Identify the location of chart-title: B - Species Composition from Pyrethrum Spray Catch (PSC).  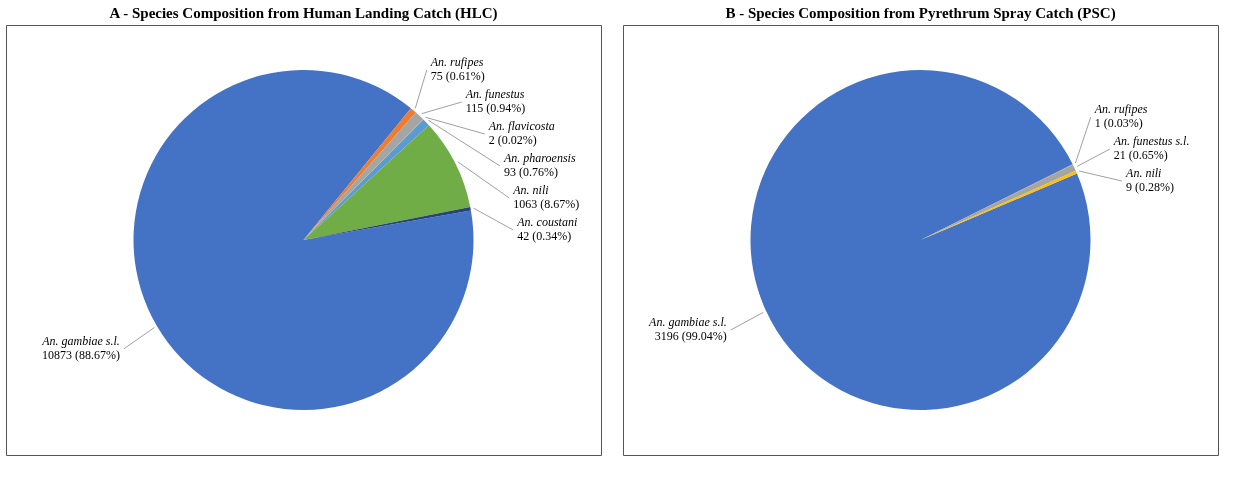
(920, 13).